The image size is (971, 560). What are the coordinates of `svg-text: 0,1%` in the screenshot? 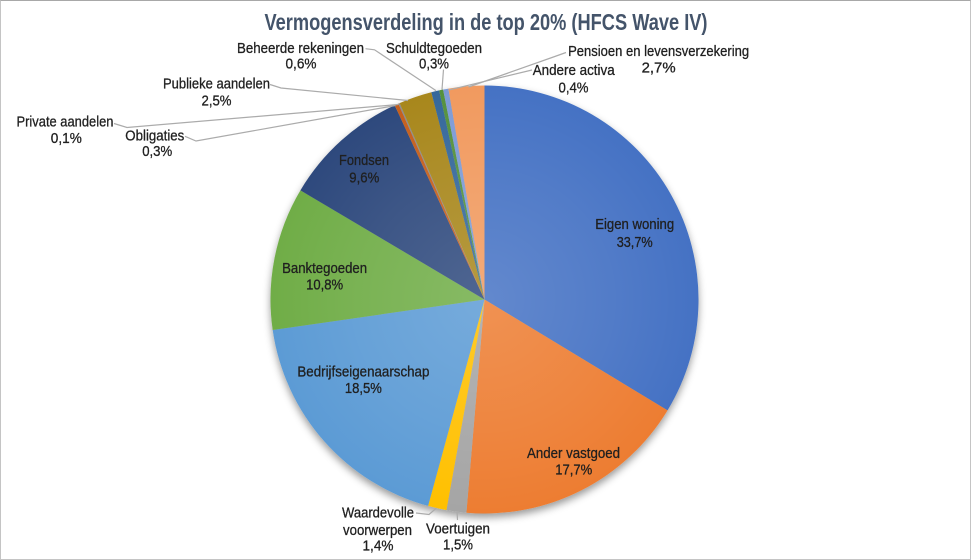 It's located at (66, 138).